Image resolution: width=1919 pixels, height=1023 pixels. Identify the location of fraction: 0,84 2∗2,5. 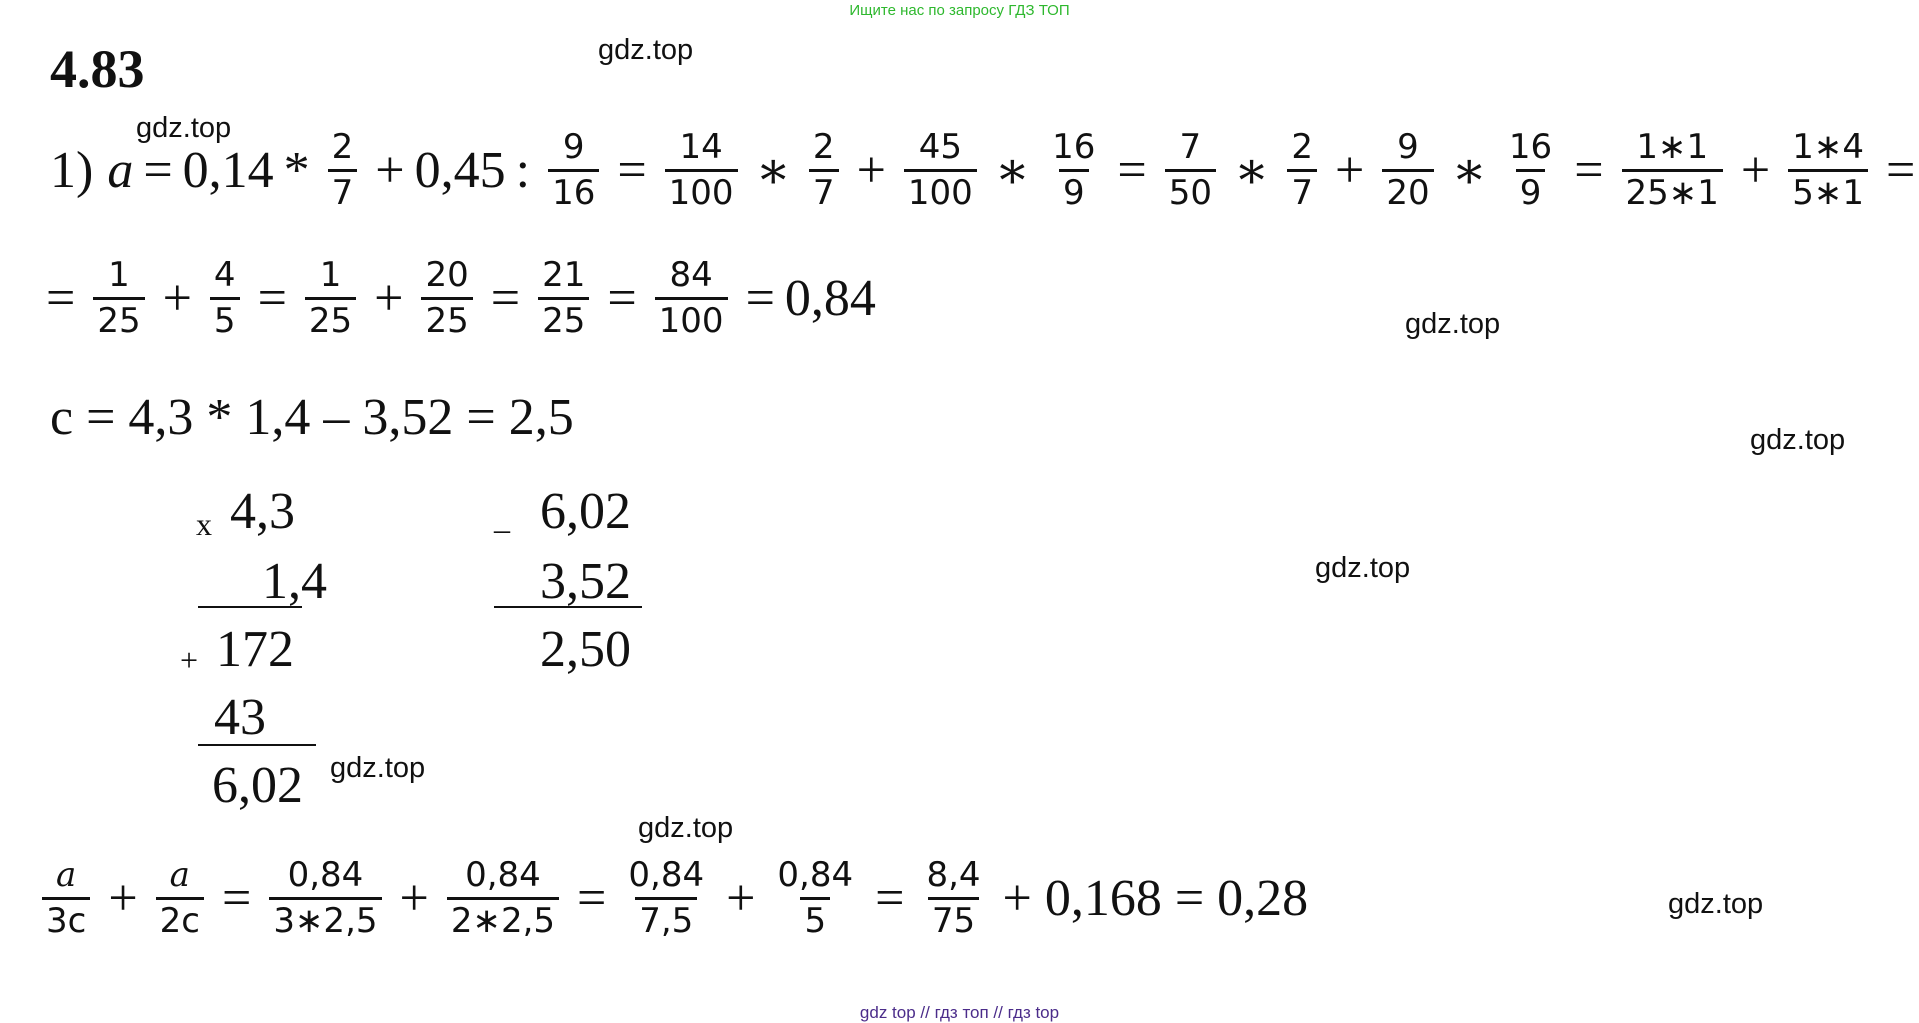
(503, 898).